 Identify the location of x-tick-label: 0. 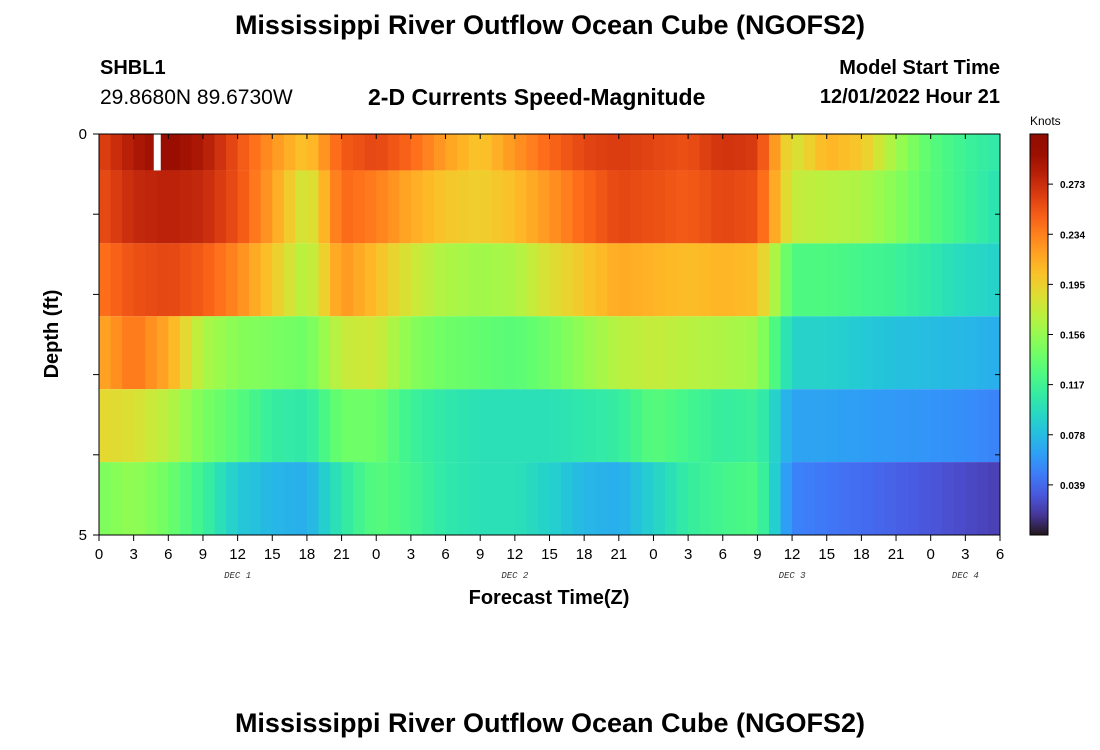
(931, 554).